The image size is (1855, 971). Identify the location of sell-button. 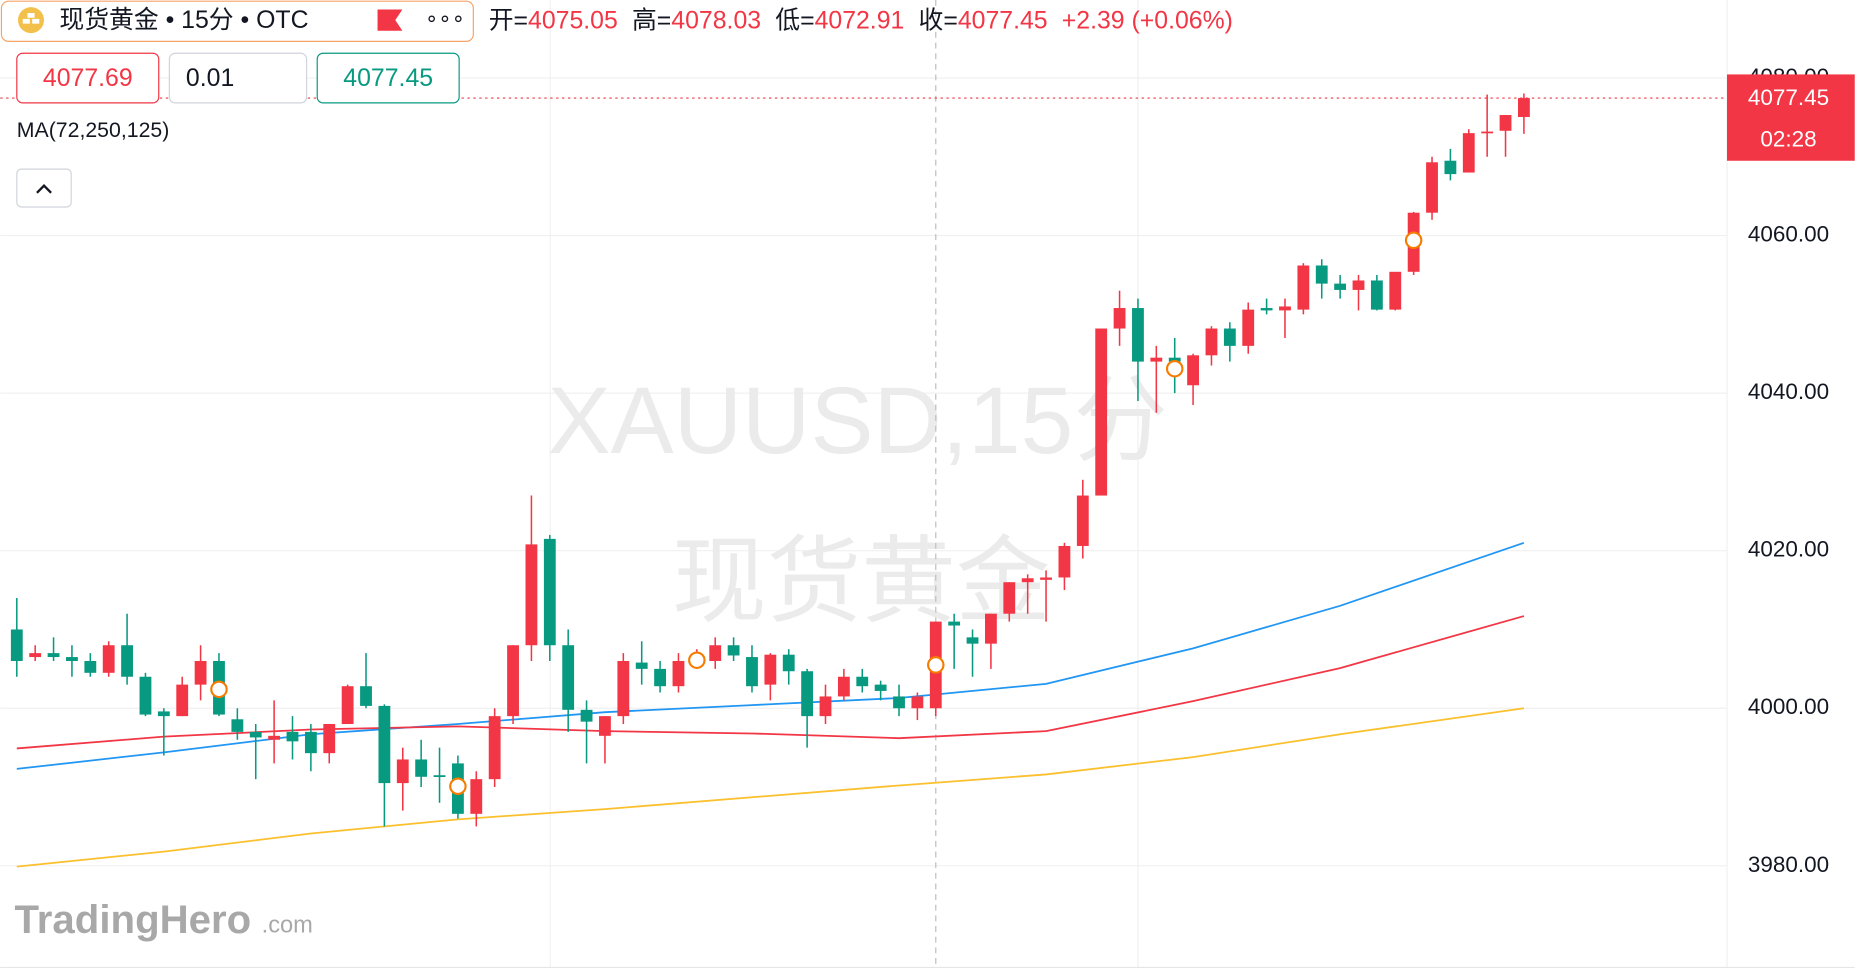
(88, 78).